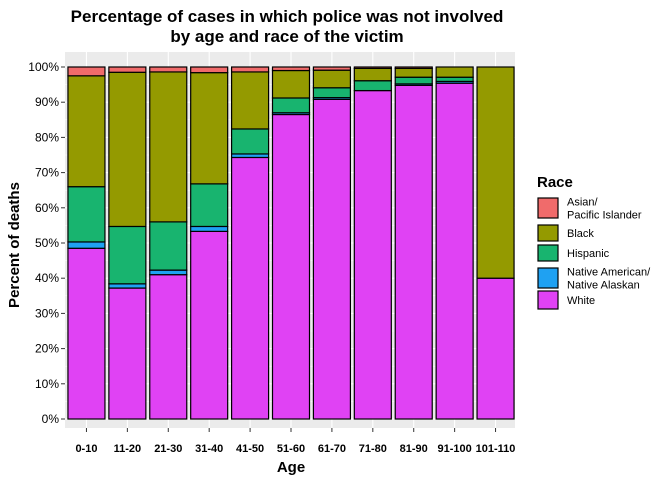 This screenshot has width=672, height=480. Describe the element at coordinates (14, 245) in the screenshot. I see `y-axis-title: Percent of deaths` at that location.